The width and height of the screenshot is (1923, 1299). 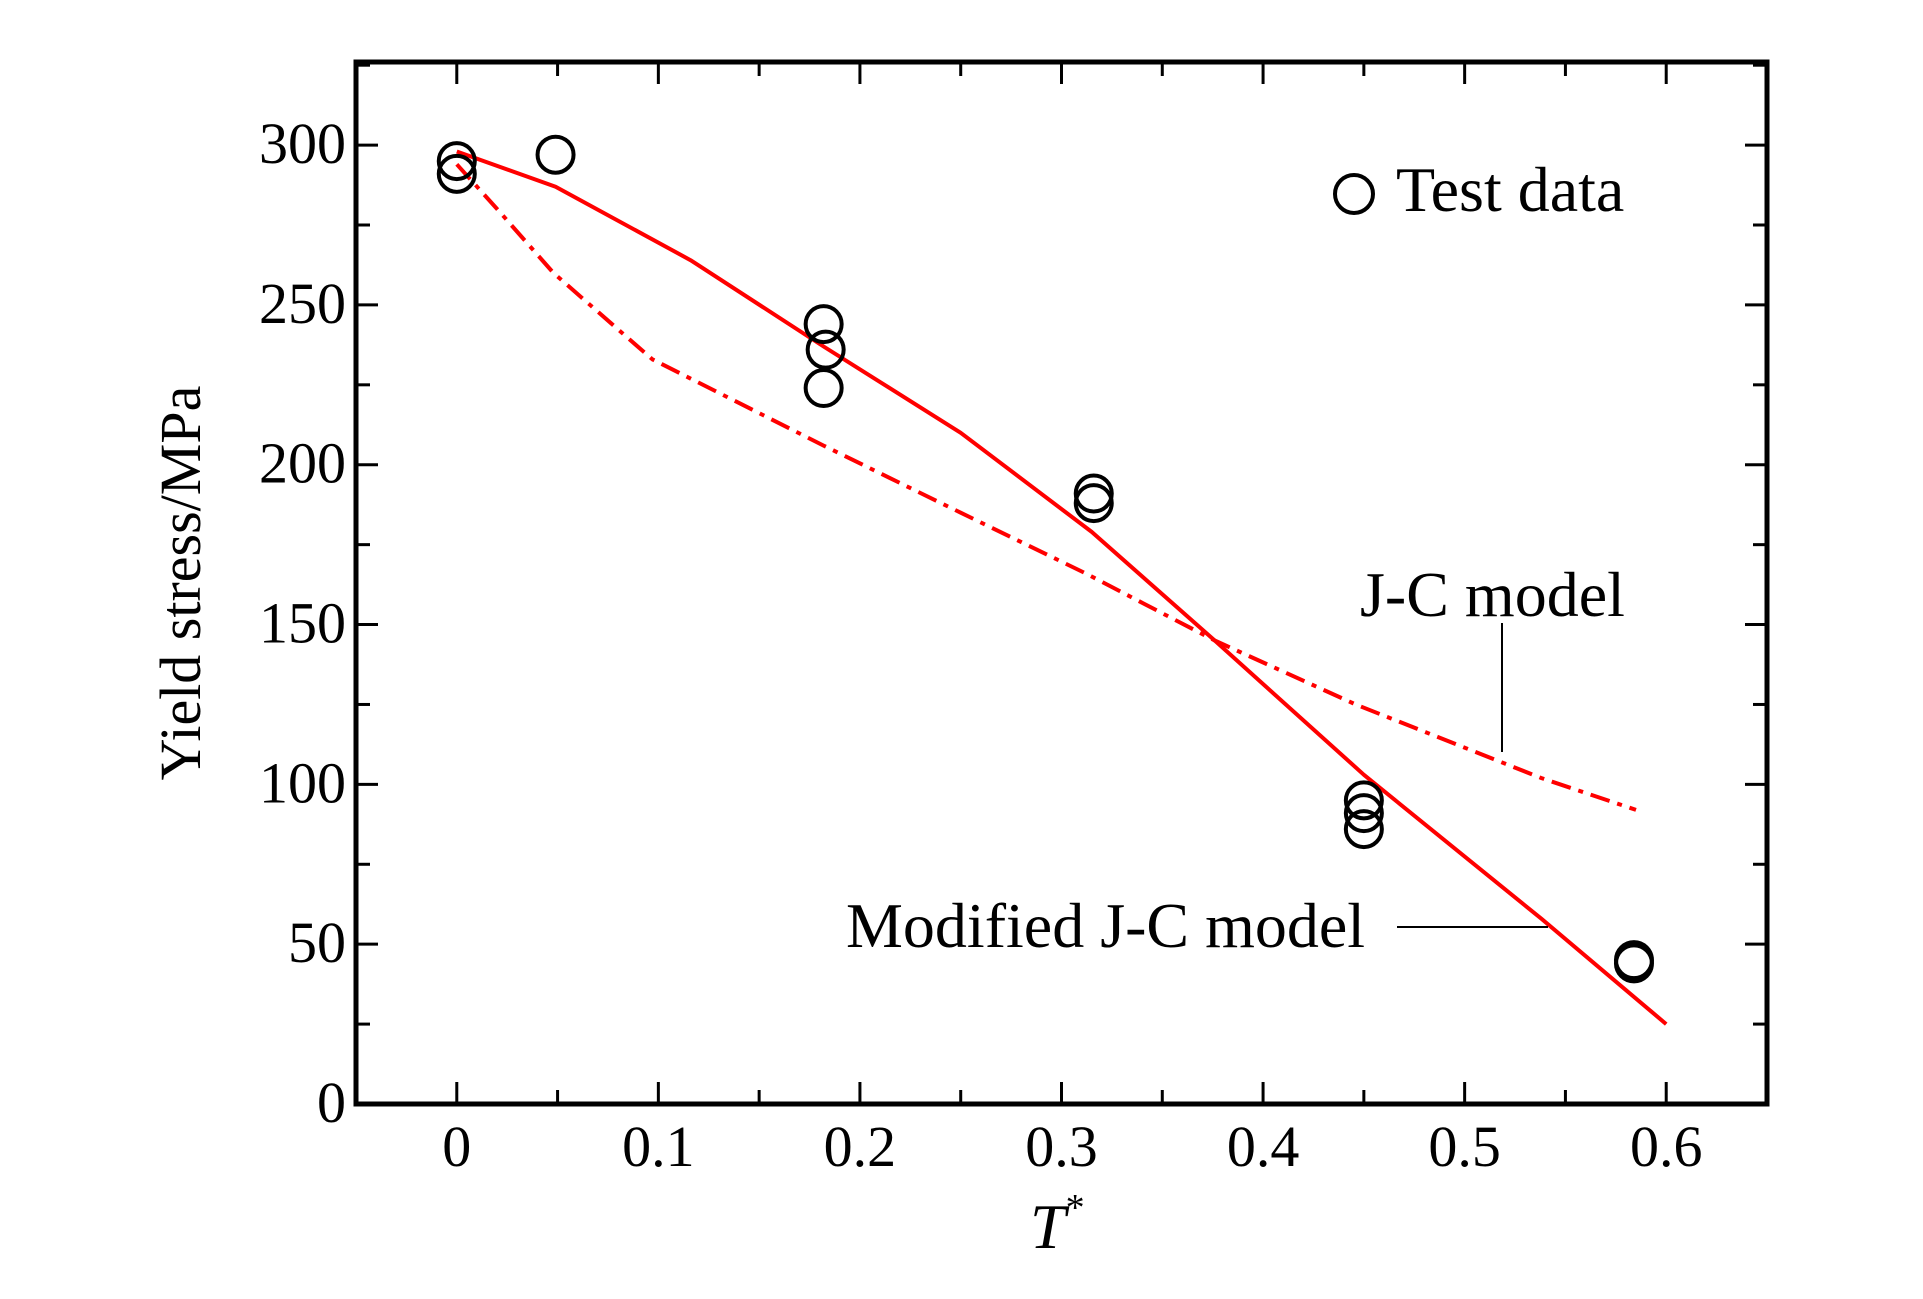 I want to click on annotation-modified-jc-model-label: Modified J-C model, so click(x=1105, y=925).